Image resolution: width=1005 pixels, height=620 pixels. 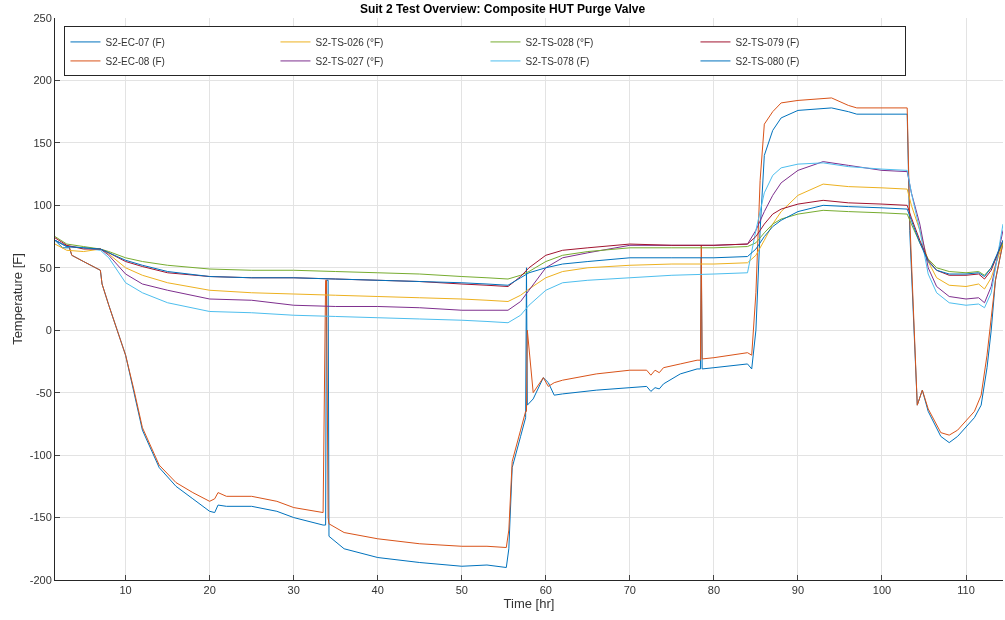 What do you see at coordinates (40, 454) in the screenshot?
I see `y-tick-label: -100` at bounding box center [40, 454].